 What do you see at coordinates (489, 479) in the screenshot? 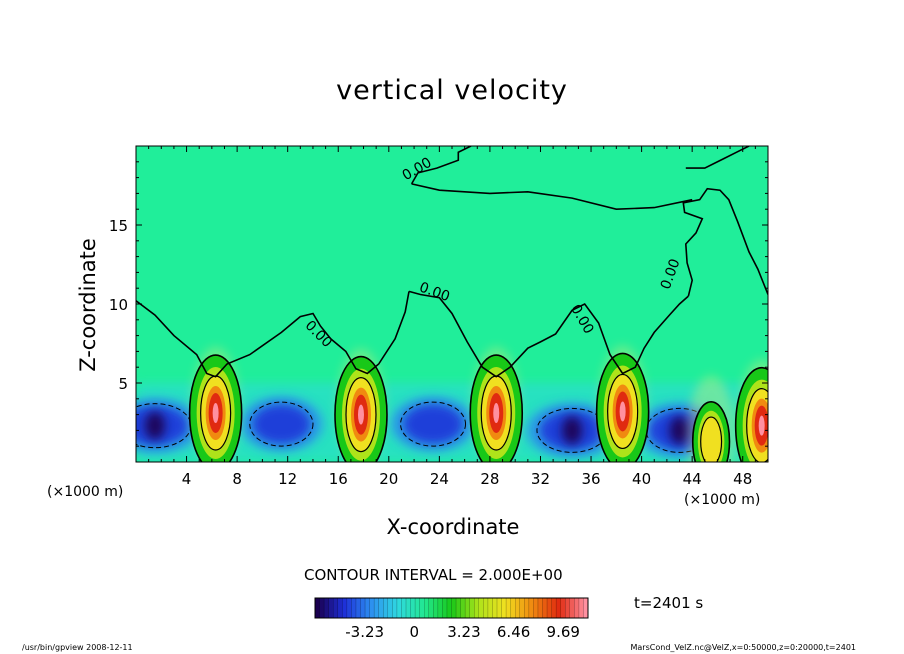
I see `x-tick-label: 28` at bounding box center [489, 479].